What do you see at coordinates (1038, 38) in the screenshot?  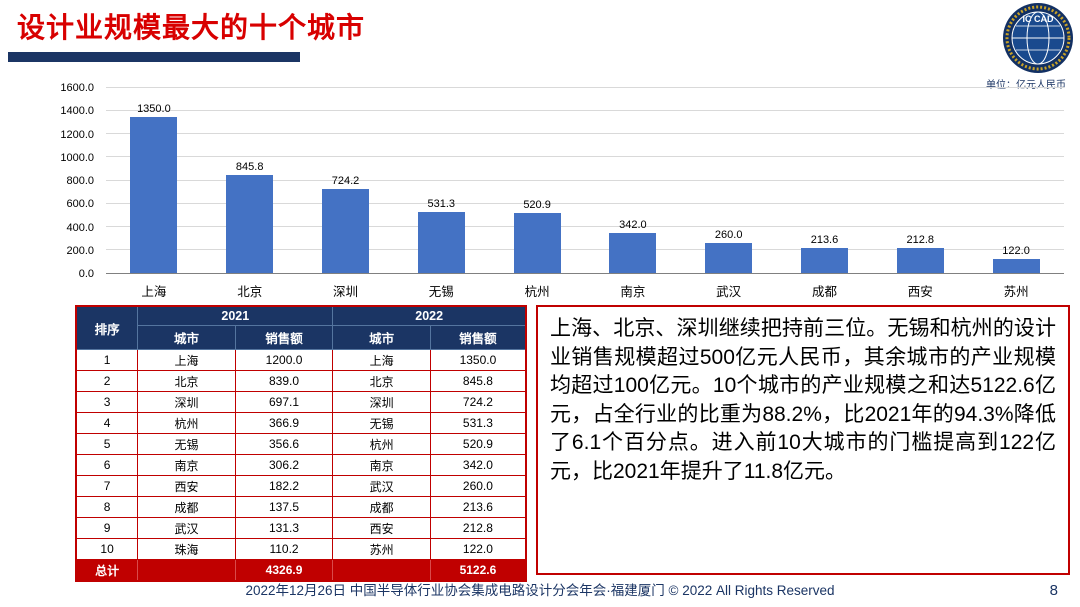 I see `iccad-logo-icon: IC CAD` at bounding box center [1038, 38].